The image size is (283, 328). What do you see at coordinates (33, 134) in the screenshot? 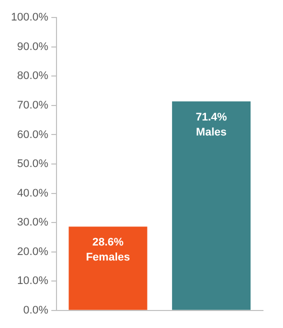
I see `y-tick-label: 60.0%` at bounding box center [33, 134].